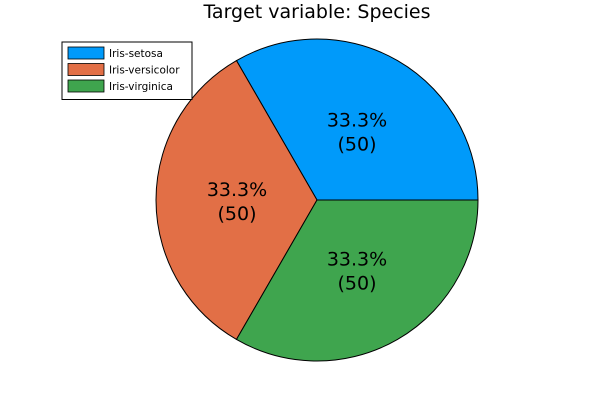 This screenshot has width=600, height=400. I want to click on legend-label-iris-virginica: Iris-virginica, so click(141, 87).